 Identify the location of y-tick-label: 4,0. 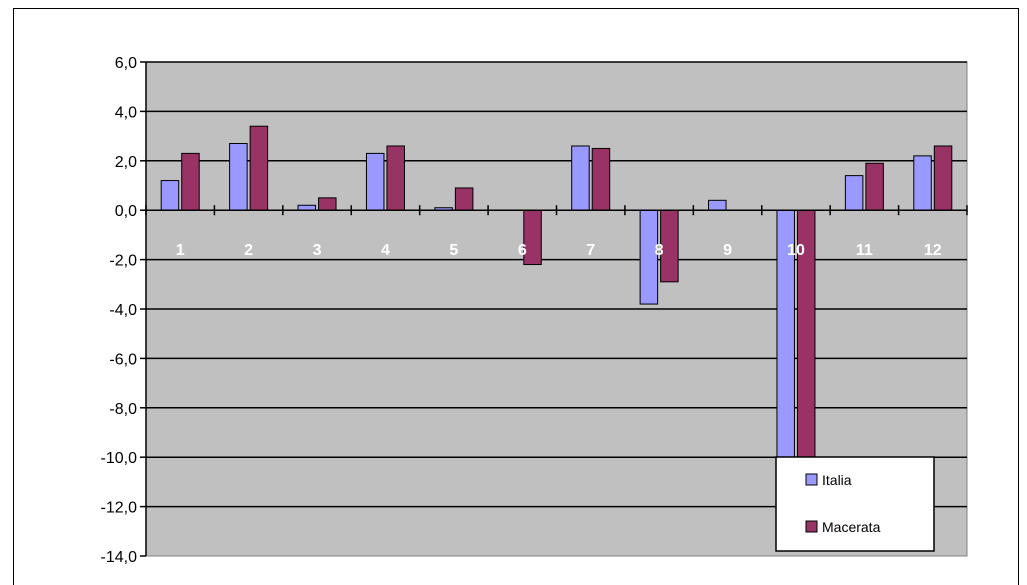
(126, 112).